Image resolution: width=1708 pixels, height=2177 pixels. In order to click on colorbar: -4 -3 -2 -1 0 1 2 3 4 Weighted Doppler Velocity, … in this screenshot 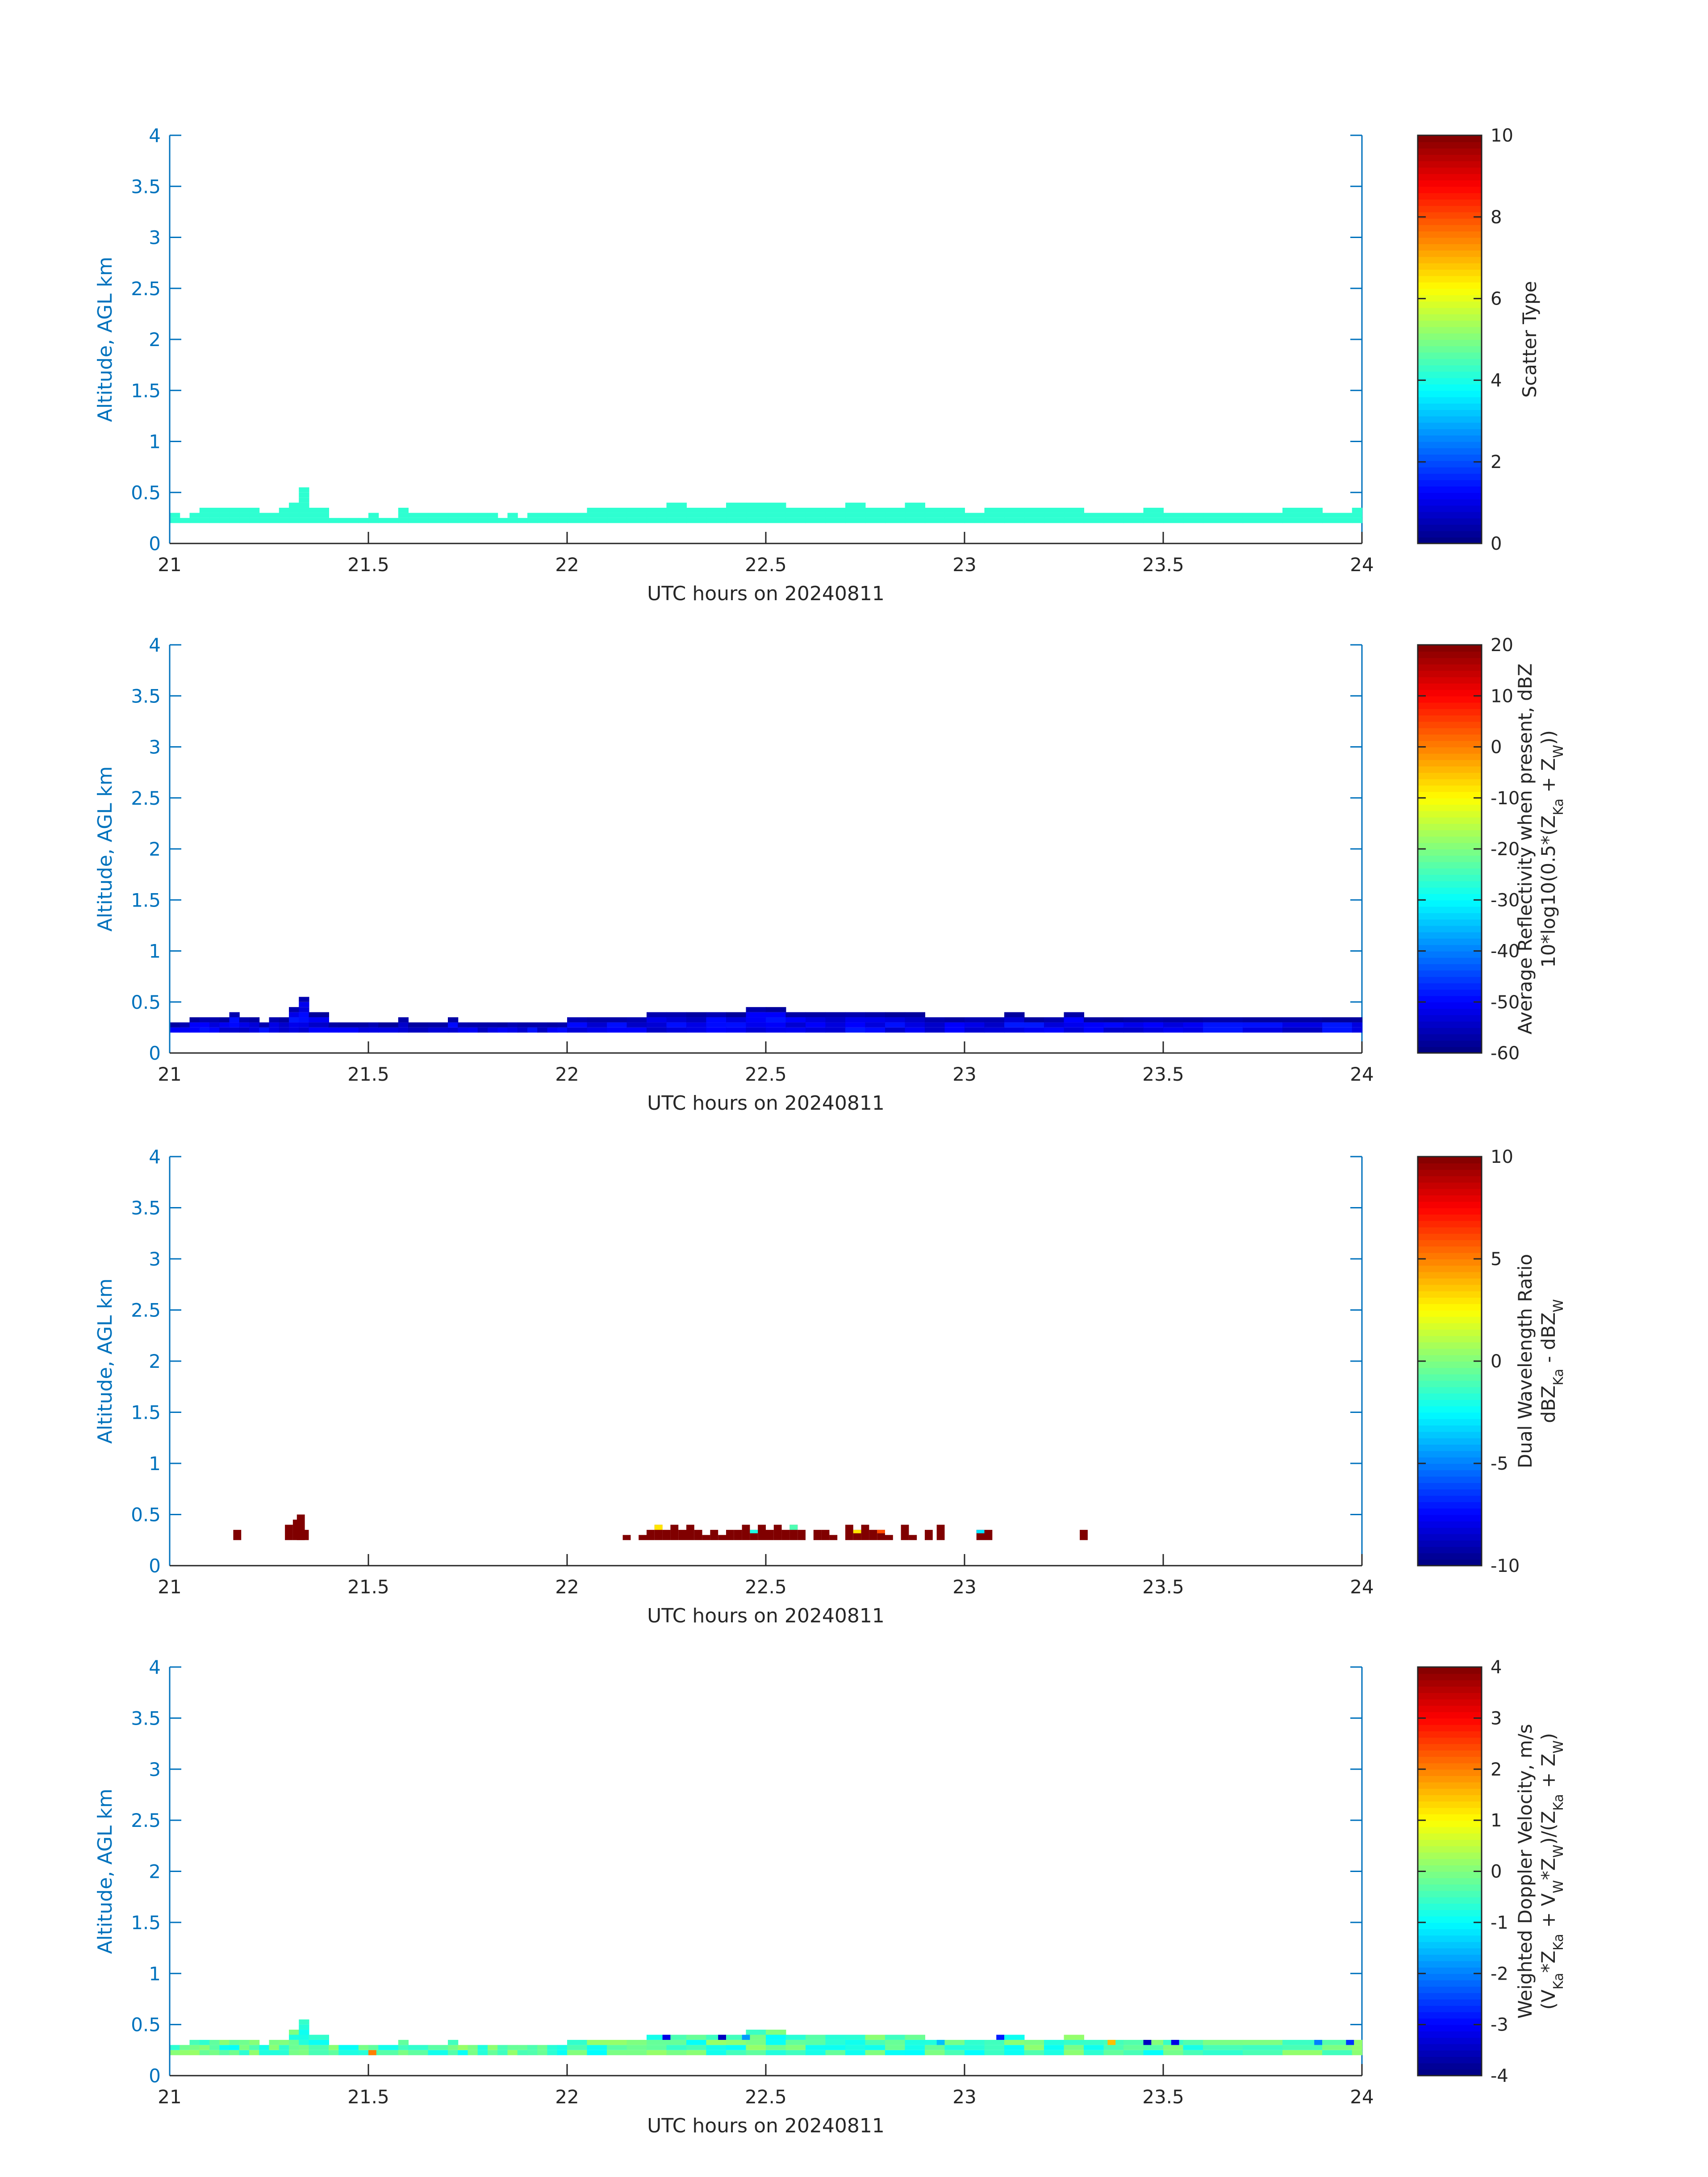, I will do `click(1491, 1871)`.